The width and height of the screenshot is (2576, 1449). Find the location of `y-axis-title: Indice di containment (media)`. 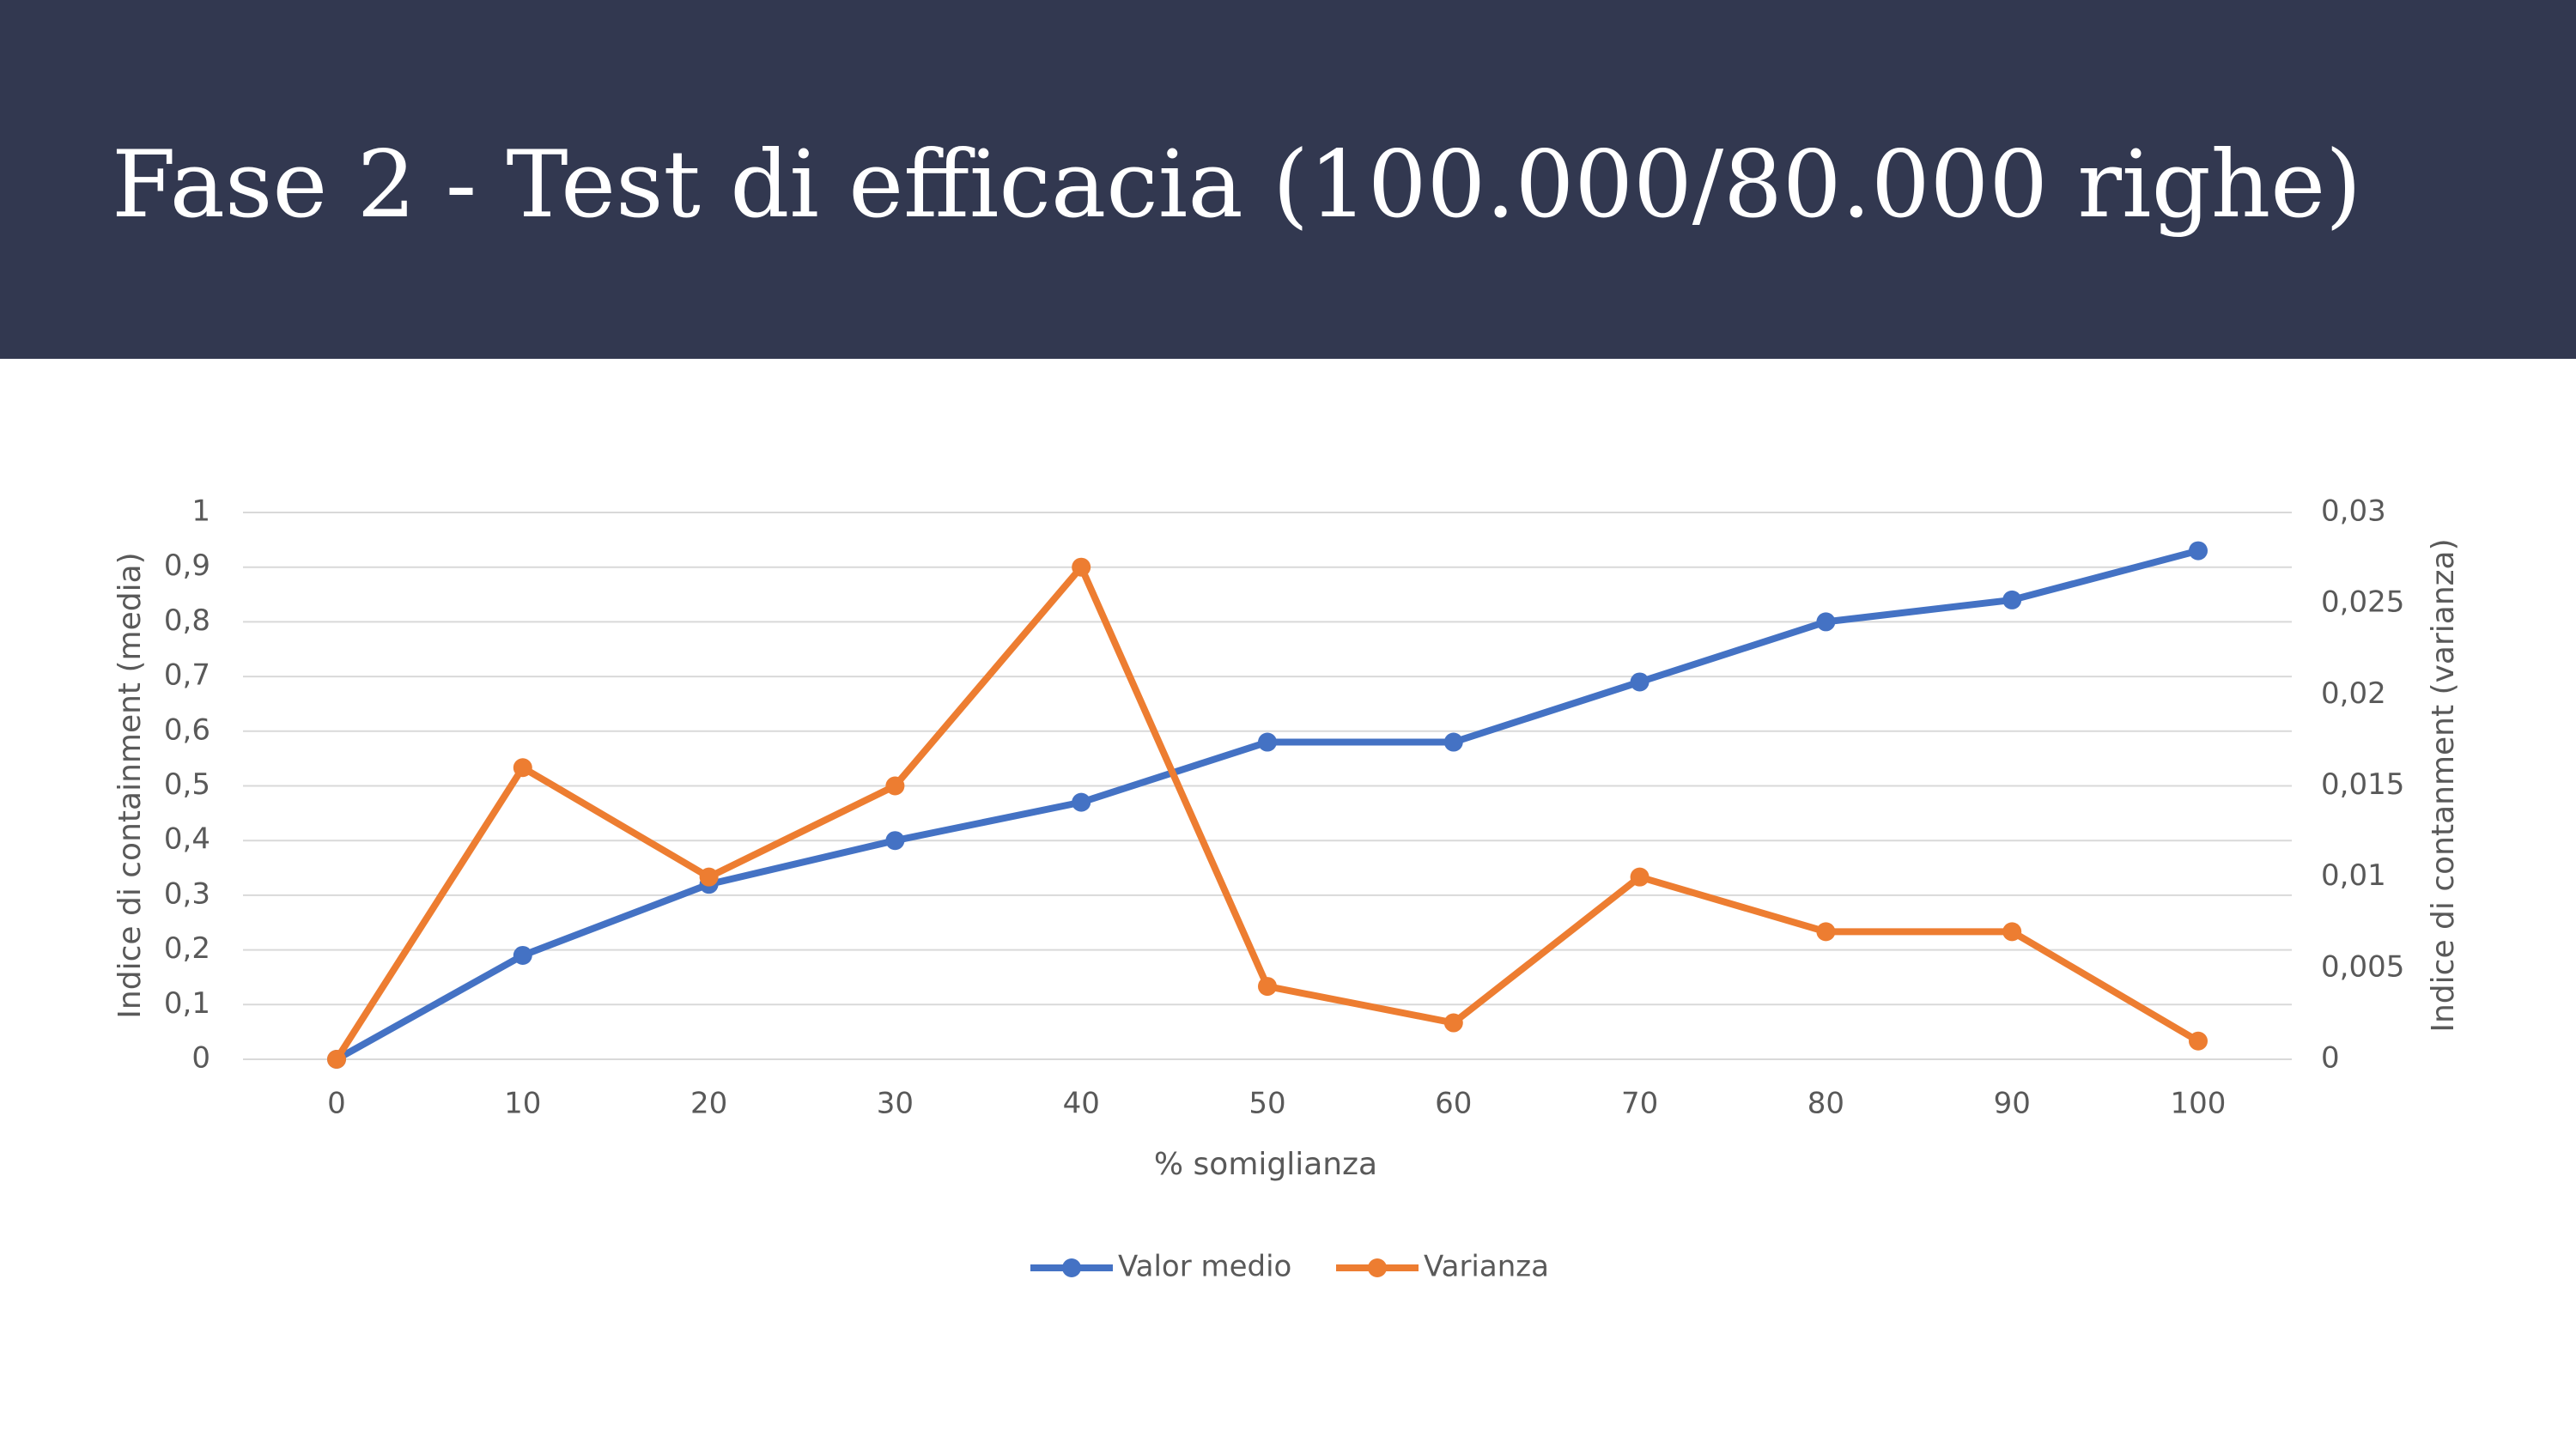

y-axis-title: Indice di containment (media) is located at coordinates (130, 785).